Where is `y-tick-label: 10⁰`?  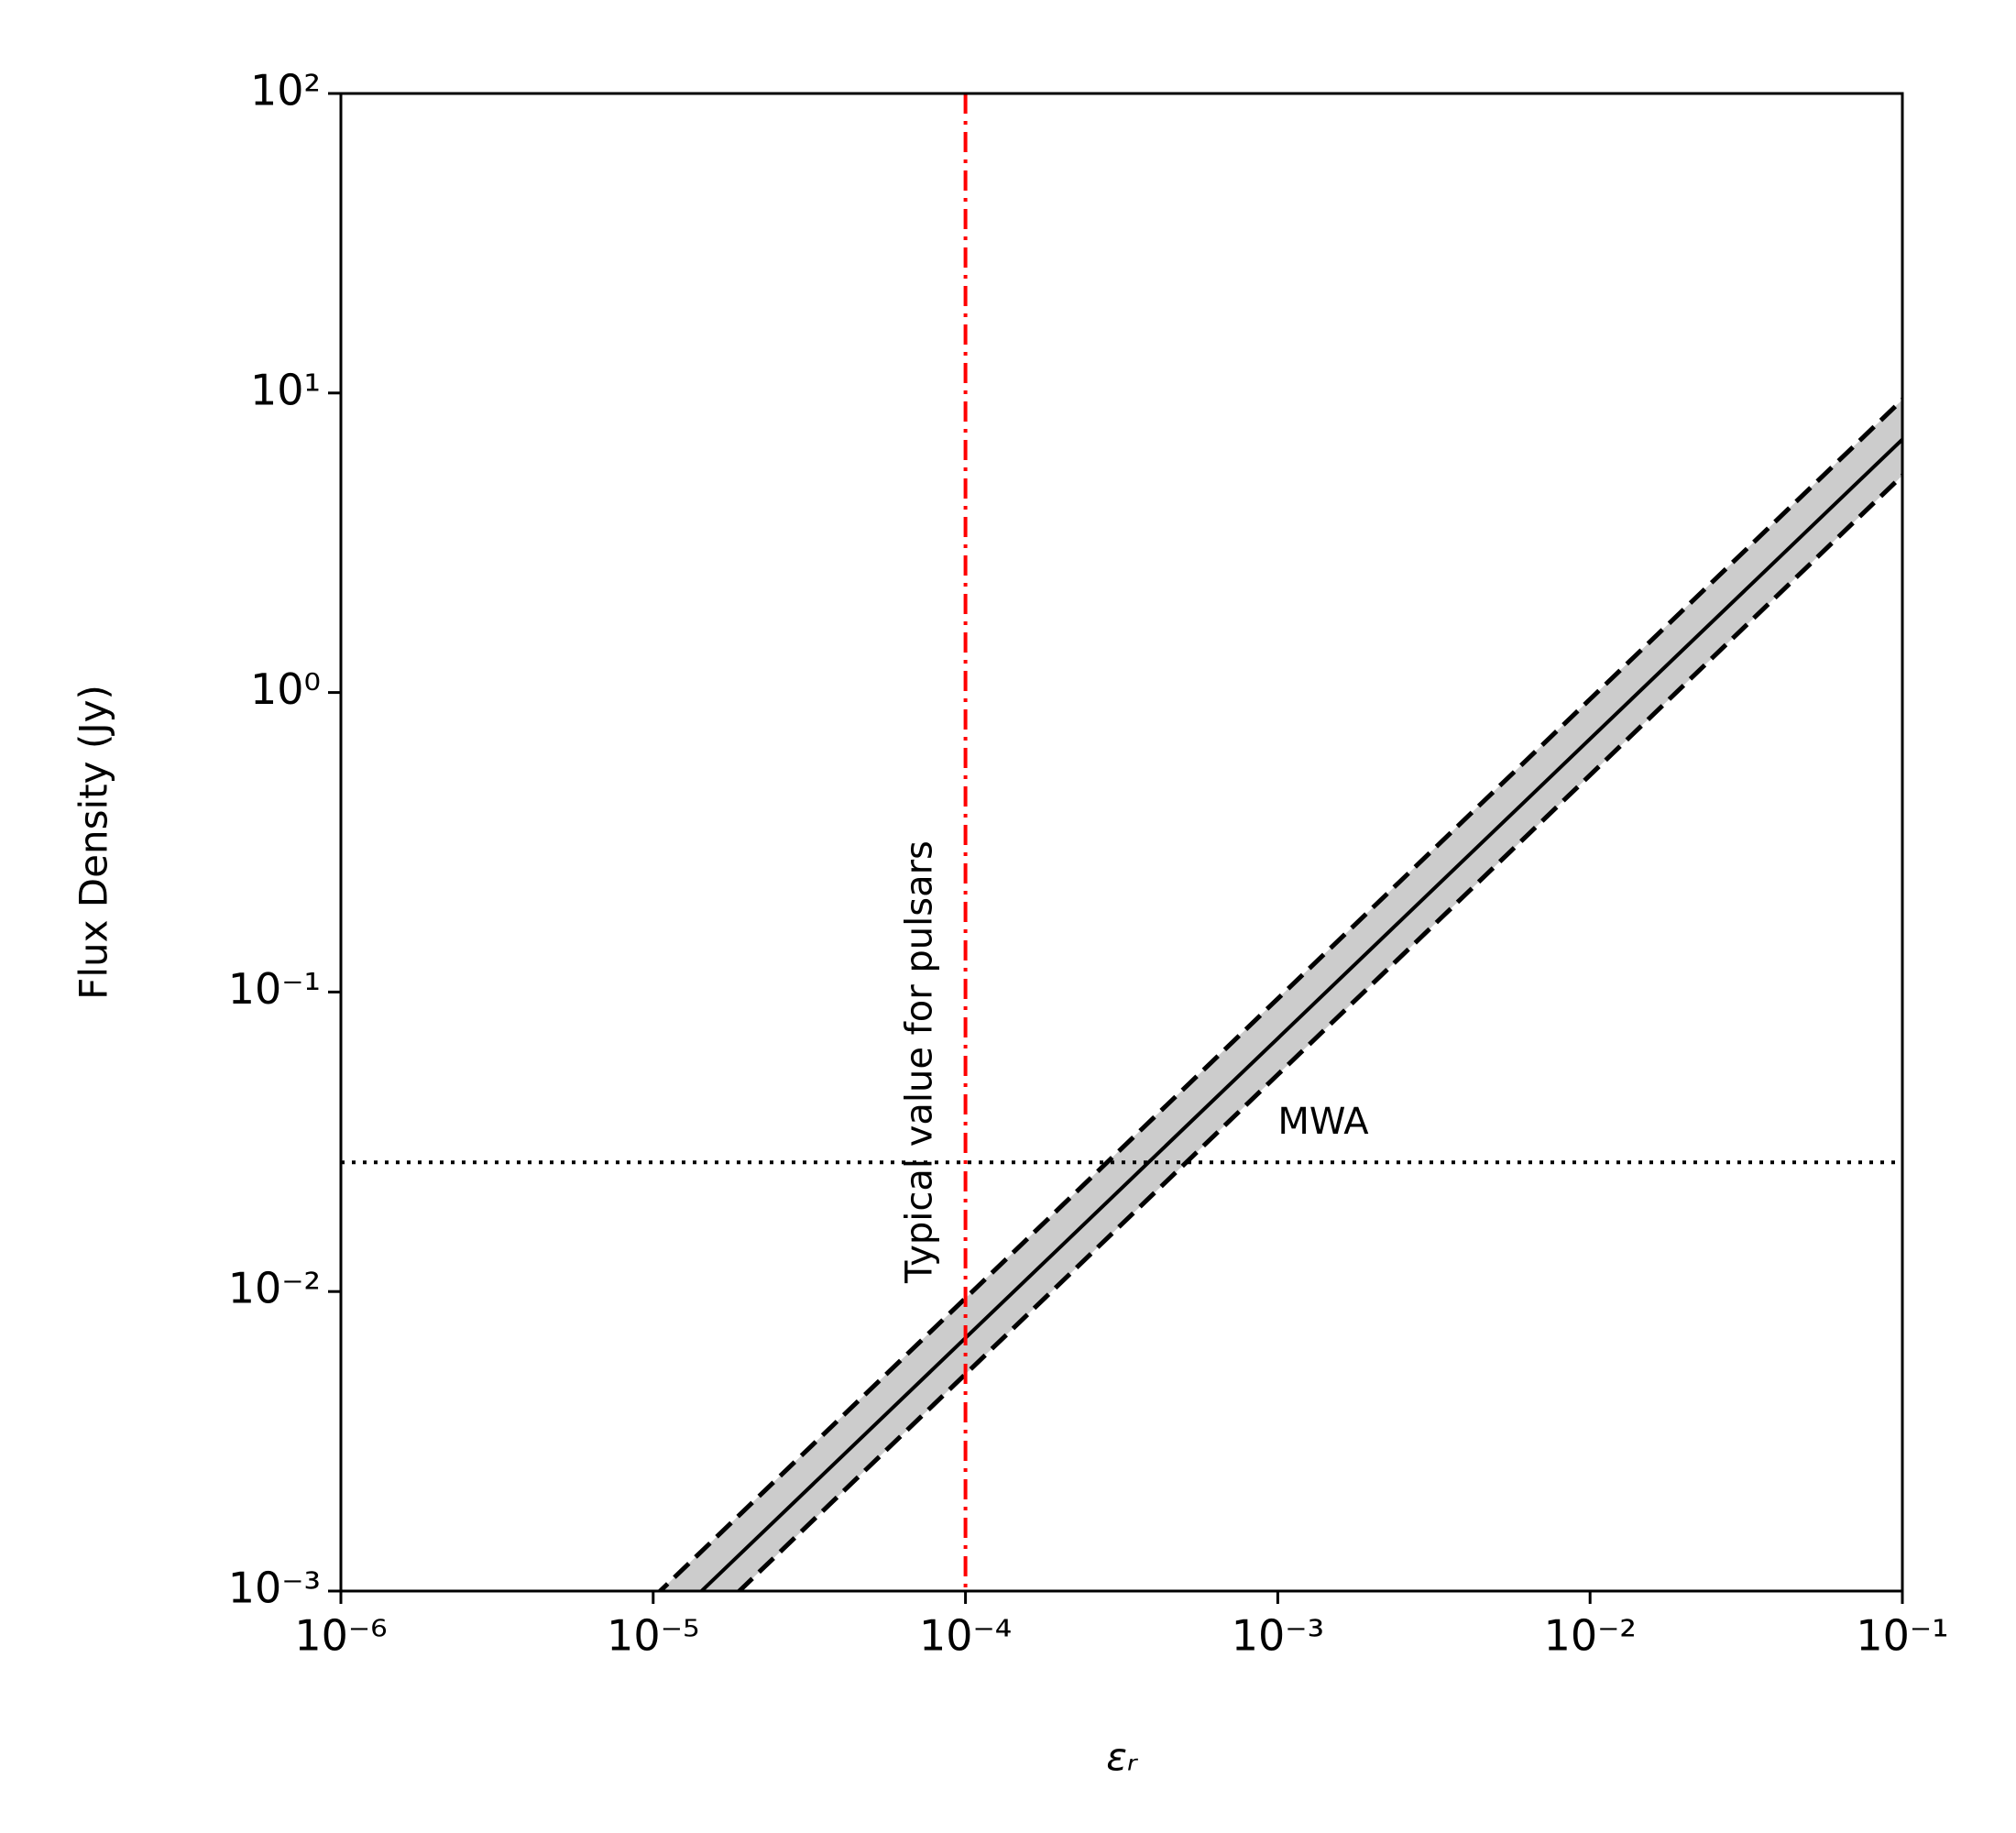 y-tick-label: 10⁰ is located at coordinates (285, 689).